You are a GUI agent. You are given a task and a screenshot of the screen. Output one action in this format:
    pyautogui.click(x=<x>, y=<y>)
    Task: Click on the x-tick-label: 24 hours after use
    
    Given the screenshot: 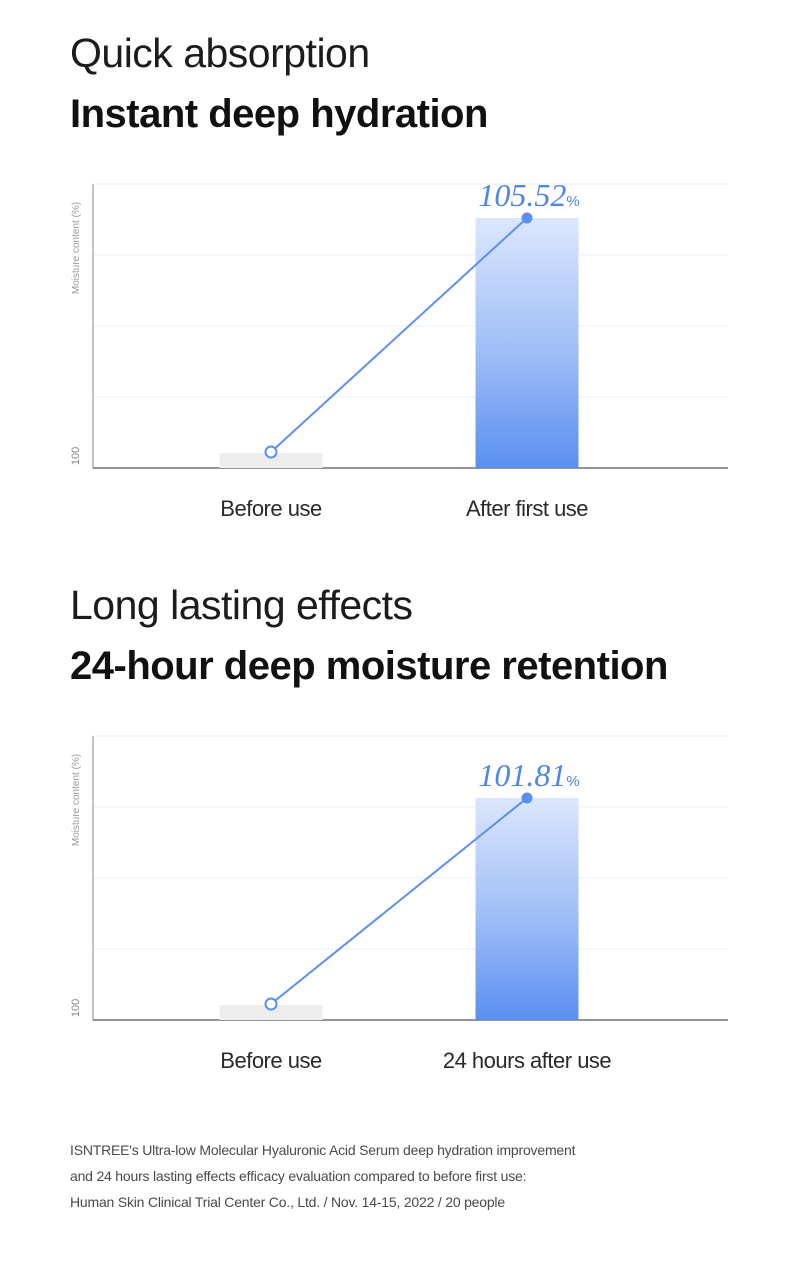 What is the action you would take?
    pyautogui.click(x=527, y=1060)
    